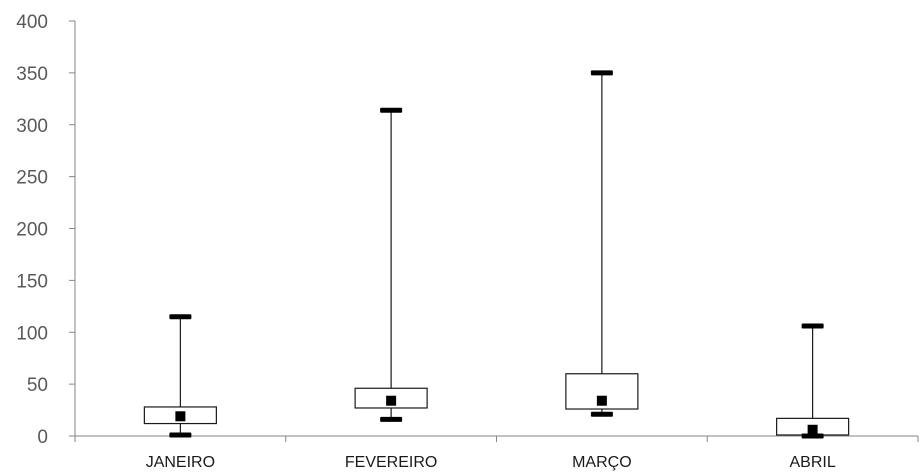  I want to click on y-tick-label: 400, so click(32, 22).